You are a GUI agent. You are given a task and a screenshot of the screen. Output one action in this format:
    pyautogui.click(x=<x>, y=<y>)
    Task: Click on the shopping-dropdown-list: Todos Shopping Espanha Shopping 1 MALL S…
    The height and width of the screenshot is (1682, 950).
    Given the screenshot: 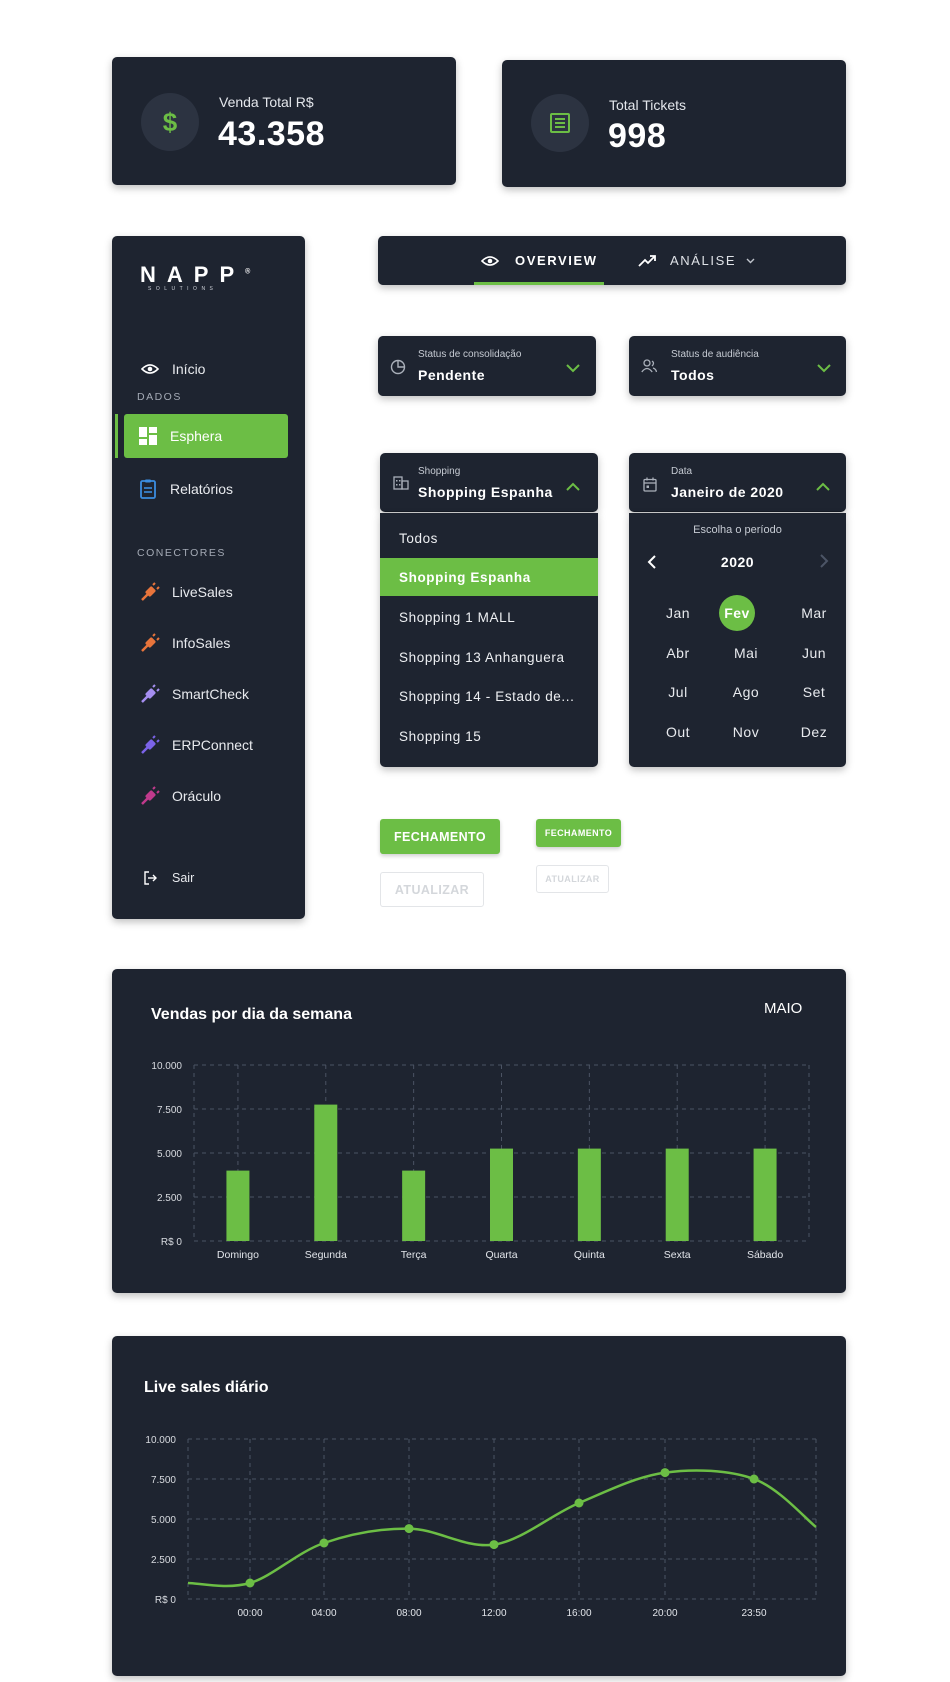 What is the action you would take?
    pyautogui.click(x=489, y=640)
    